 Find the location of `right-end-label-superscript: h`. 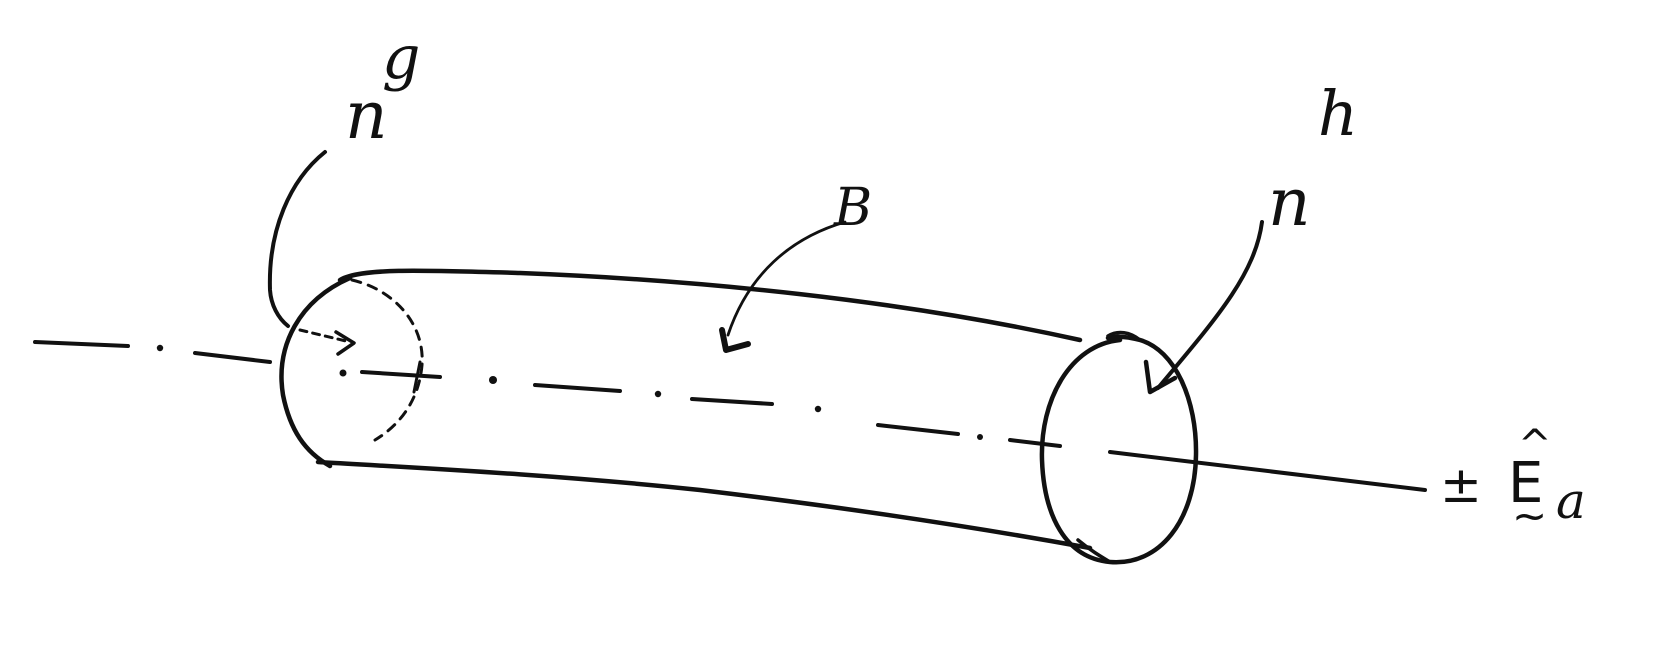

right-end-label-superscript: h is located at coordinates (1338, 113).